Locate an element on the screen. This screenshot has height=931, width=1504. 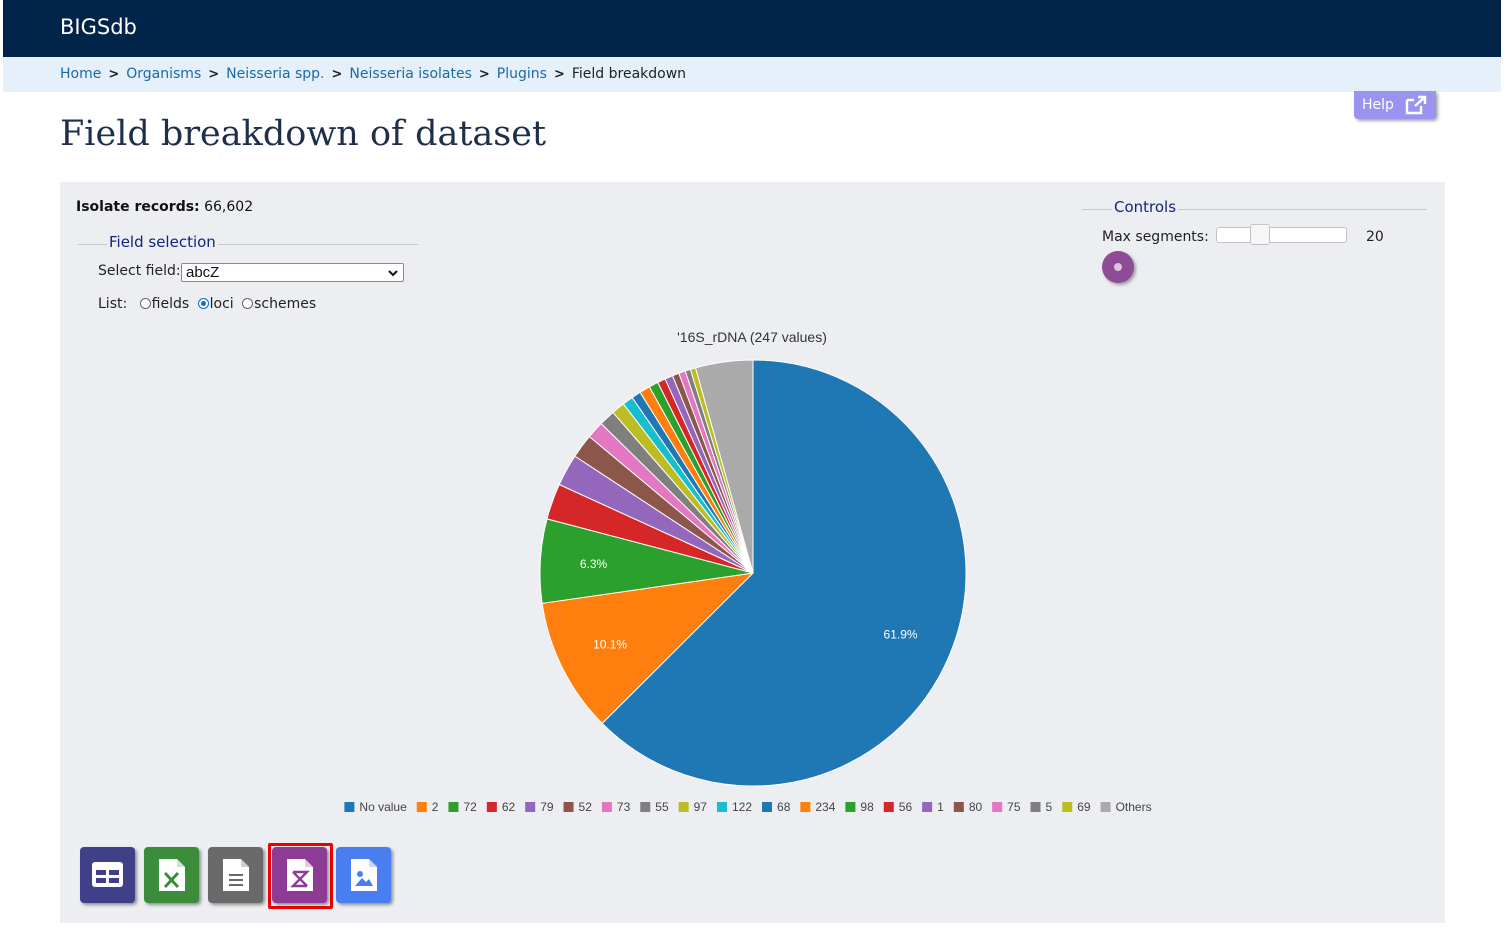
field-select: abcZ is located at coordinates (292, 272).